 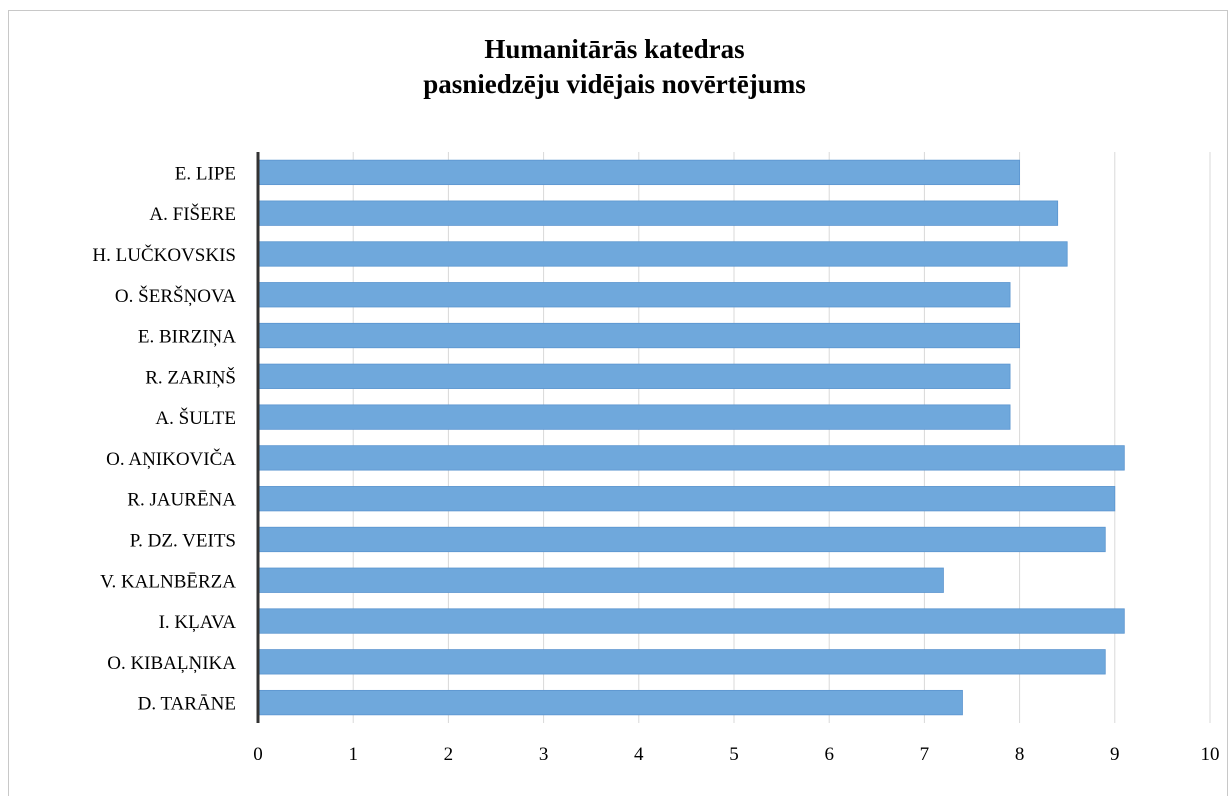 I want to click on x-tick-label: 2, so click(x=449, y=754).